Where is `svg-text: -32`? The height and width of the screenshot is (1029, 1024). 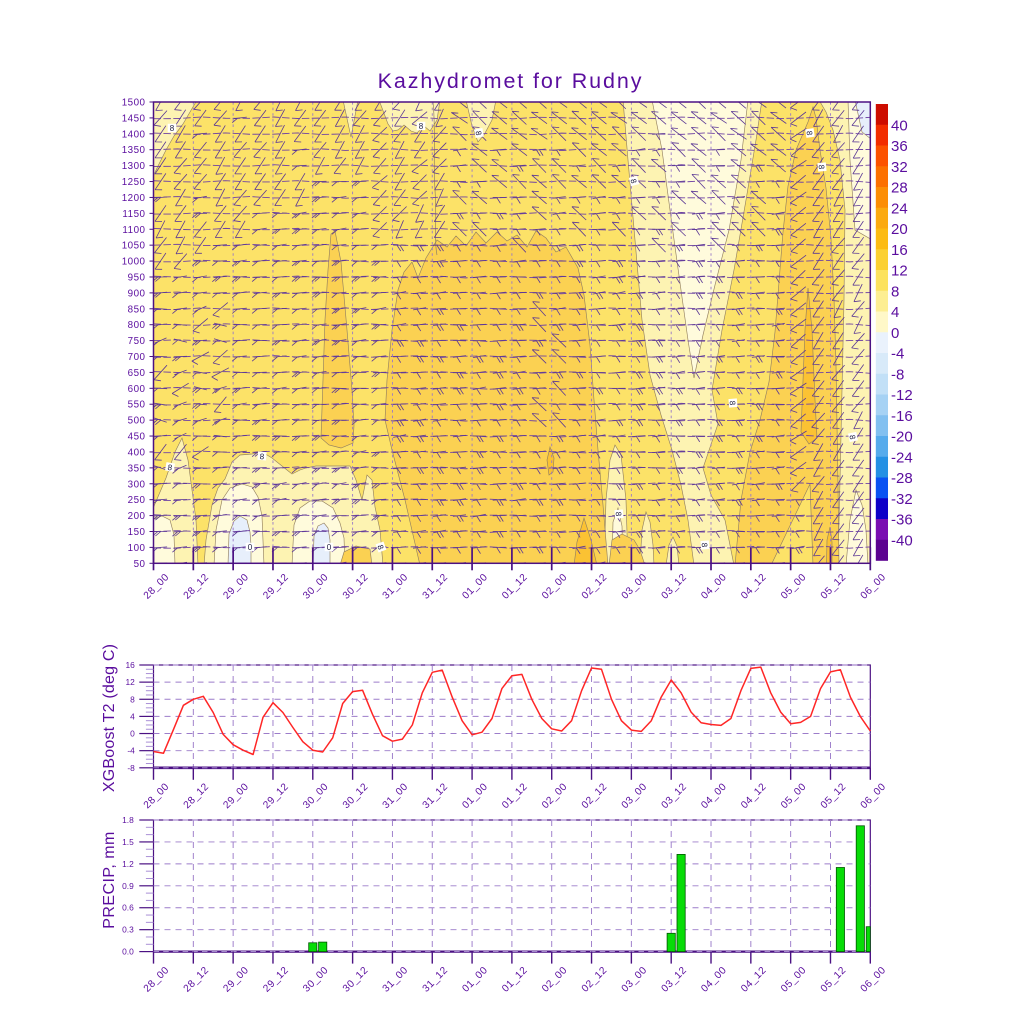 svg-text: -32 is located at coordinates (902, 499).